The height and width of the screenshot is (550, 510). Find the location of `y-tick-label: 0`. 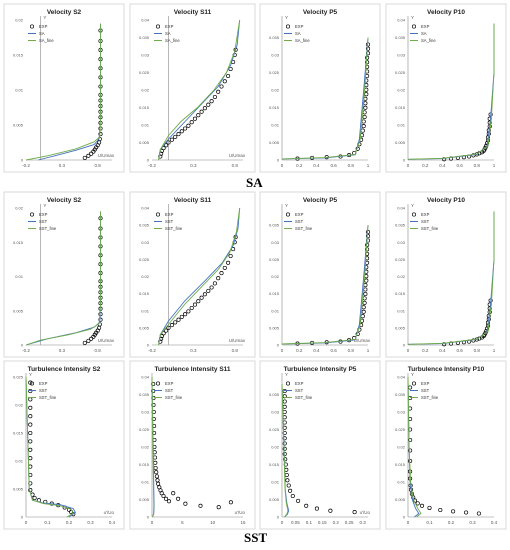

y-tick-label: 0 is located at coordinates (22, 345).